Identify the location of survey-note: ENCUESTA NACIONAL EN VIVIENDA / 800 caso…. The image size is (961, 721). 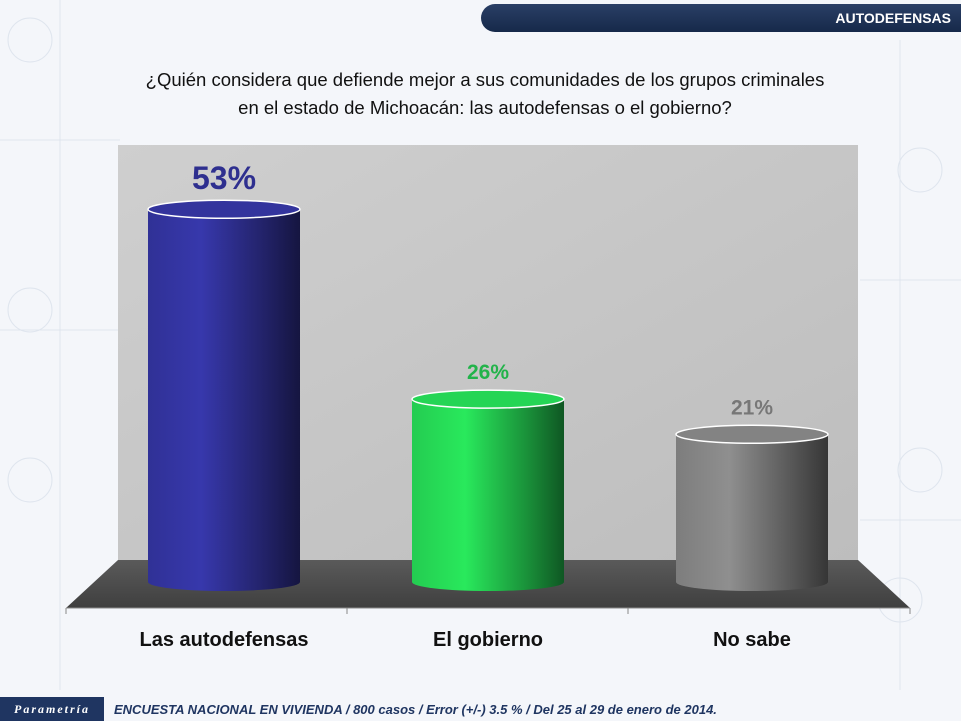
(415, 709).